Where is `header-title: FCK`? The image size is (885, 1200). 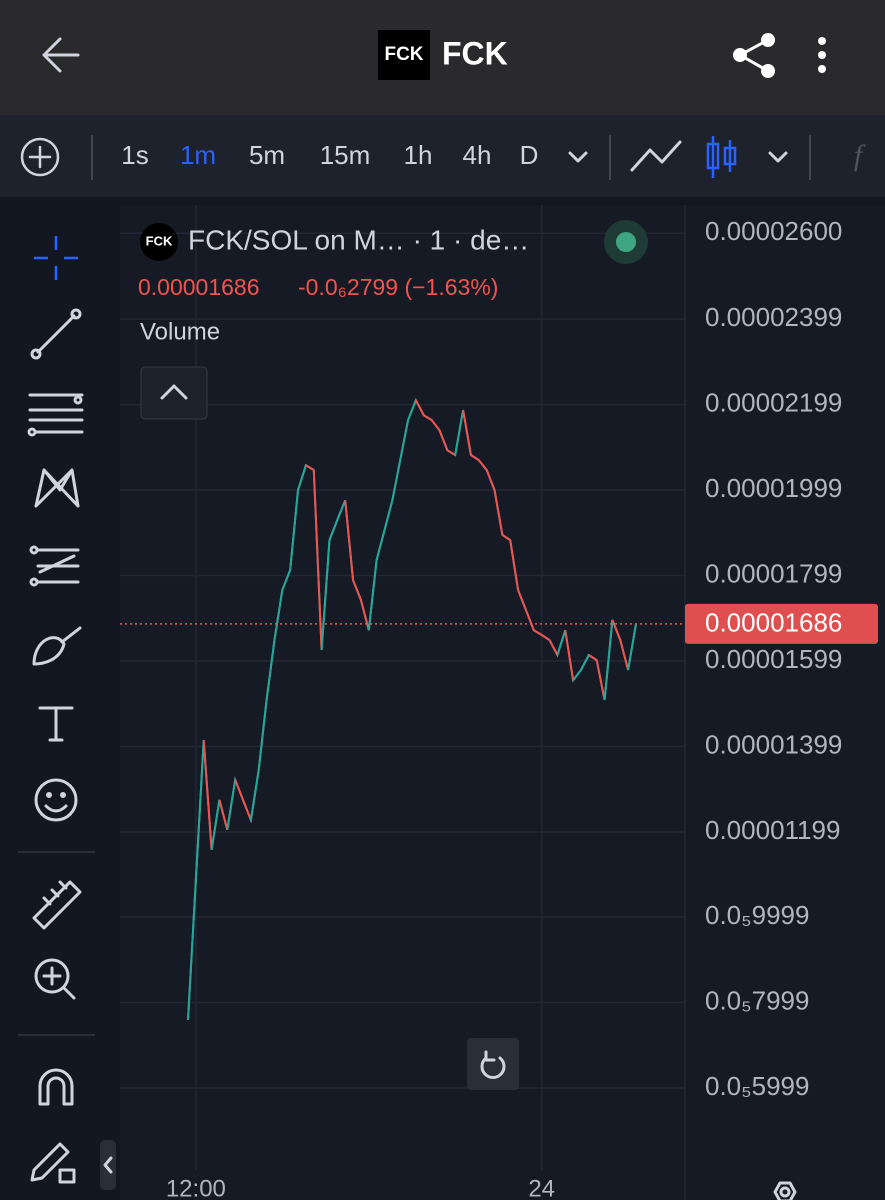
header-title: FCK is located at coordinates (475, 53).